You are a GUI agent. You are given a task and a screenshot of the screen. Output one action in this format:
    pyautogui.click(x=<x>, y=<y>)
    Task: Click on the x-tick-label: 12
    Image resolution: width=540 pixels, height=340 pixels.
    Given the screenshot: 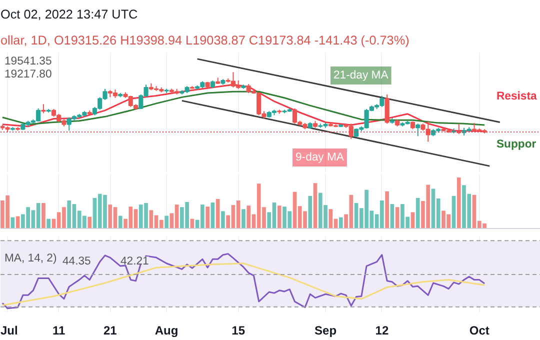 What is the action you would take?
    pyautogui.click(x=382, y=331)
    